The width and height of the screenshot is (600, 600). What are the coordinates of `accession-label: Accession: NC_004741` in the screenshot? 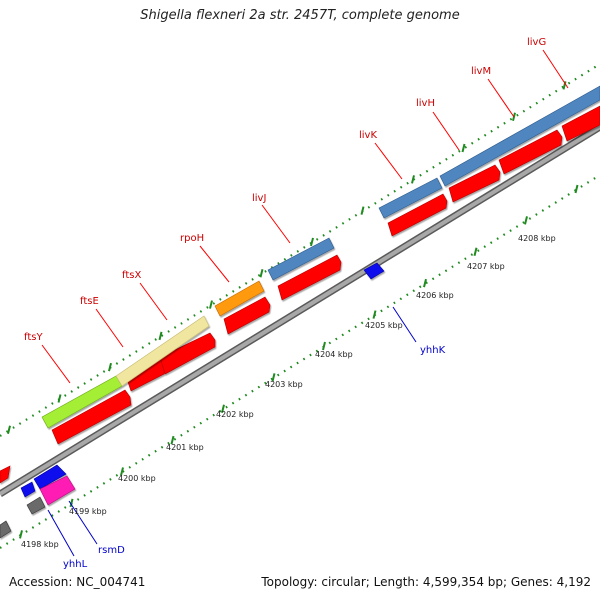 It's located at (77, 582).